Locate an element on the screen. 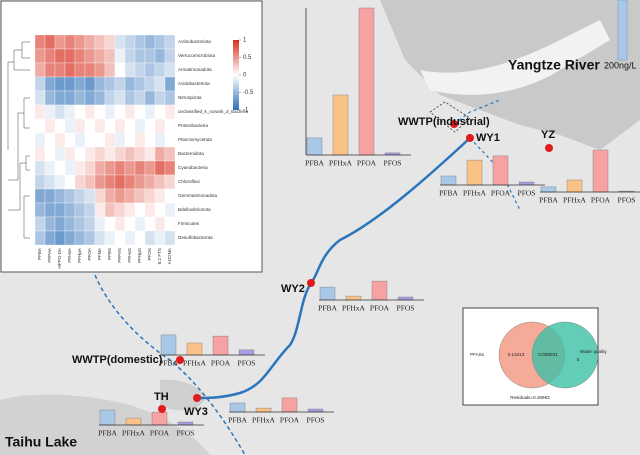 The width and height of the screenshot is (640, 455). heat-col-label: PFBS is located at coordinates (109, 254).